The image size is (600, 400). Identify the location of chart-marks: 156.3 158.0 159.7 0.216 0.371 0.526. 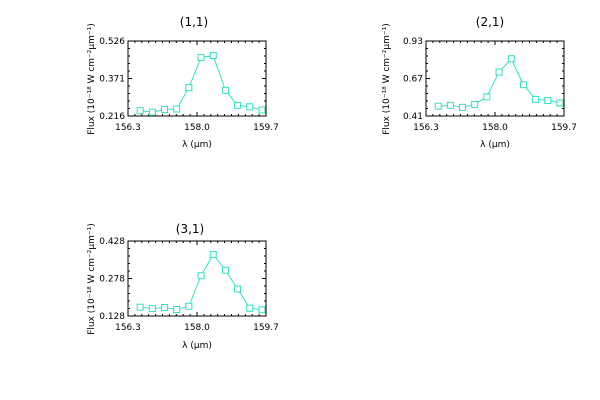
(189, 85).